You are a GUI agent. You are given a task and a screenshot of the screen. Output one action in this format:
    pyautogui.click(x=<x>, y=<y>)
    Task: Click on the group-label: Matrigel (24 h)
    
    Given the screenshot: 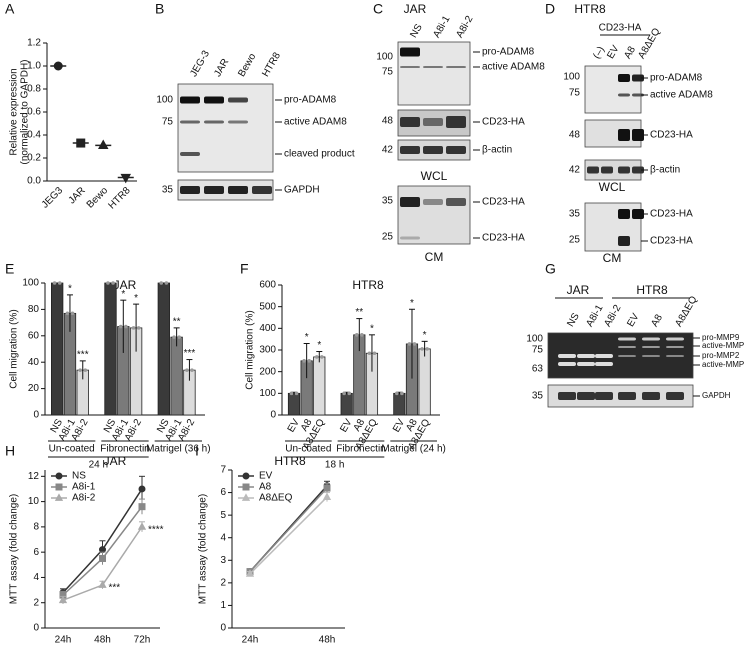 What is the action you would take?
    pyautogui.click(x=413, y=449)
    